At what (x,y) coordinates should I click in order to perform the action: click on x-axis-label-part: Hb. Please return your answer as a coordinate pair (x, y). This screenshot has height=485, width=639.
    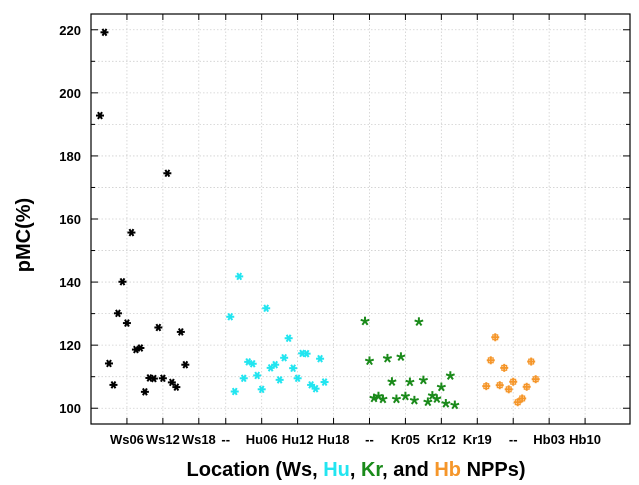
    Looking at the image, I should click on (447, 470).